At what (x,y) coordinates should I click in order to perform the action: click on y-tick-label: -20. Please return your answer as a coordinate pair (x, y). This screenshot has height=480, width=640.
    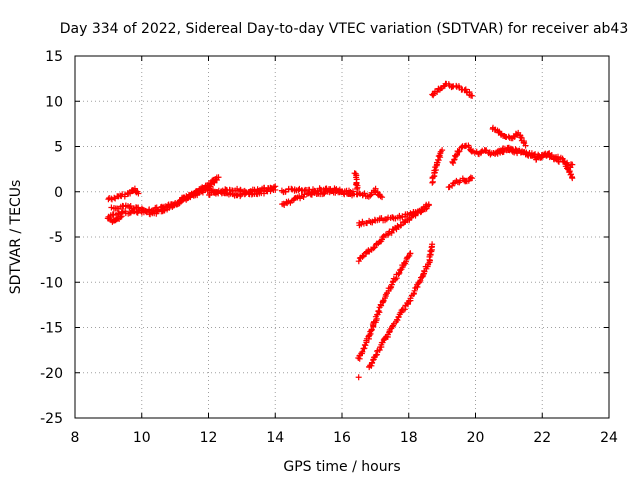
    Looking at the image, I should click on (51, 374).